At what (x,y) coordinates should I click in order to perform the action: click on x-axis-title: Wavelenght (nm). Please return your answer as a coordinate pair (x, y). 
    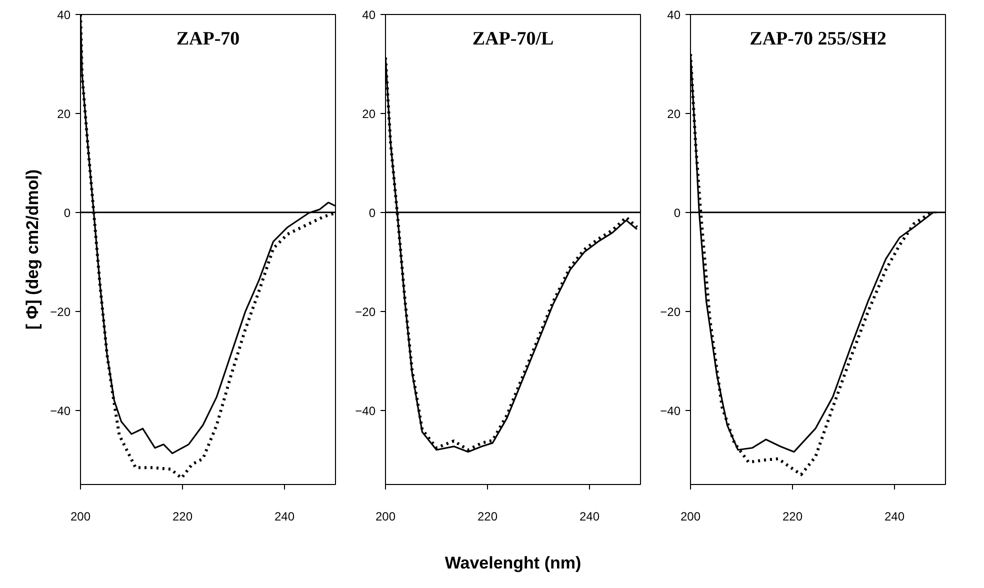
    Looking at the image, I should click on (513, 563).